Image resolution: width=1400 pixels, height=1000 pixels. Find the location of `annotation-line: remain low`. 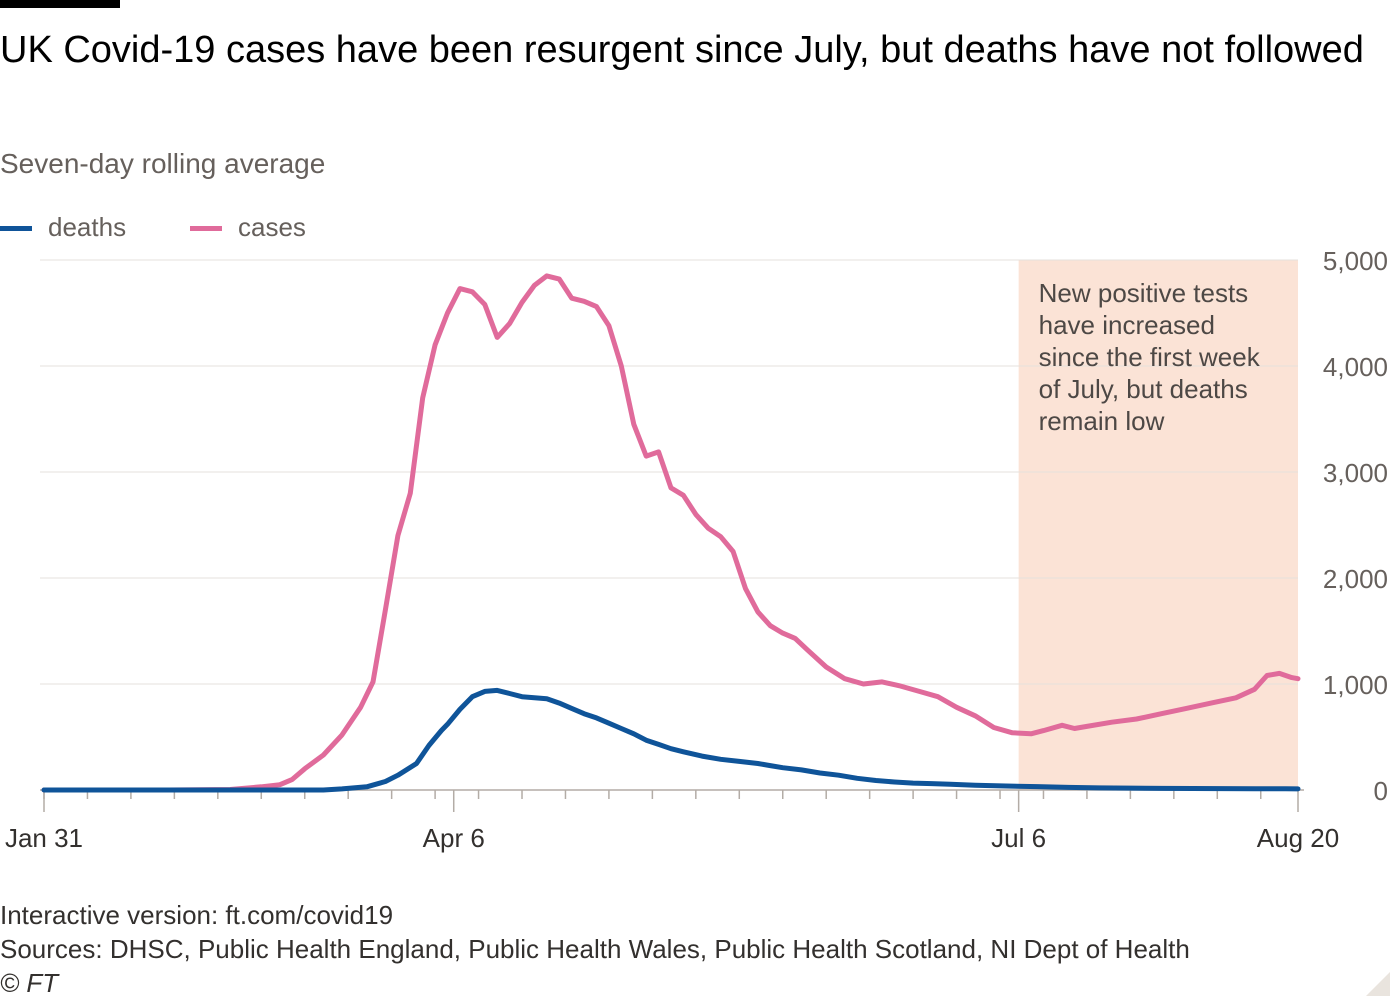

annotation-line: remain low is located at coordinates (1102, 421).